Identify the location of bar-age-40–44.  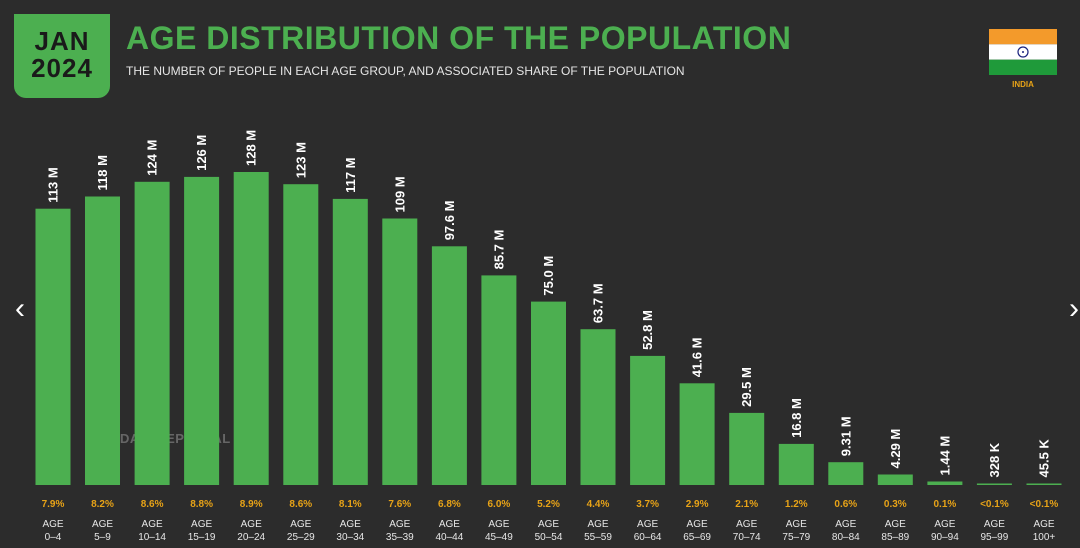
(449, 365).